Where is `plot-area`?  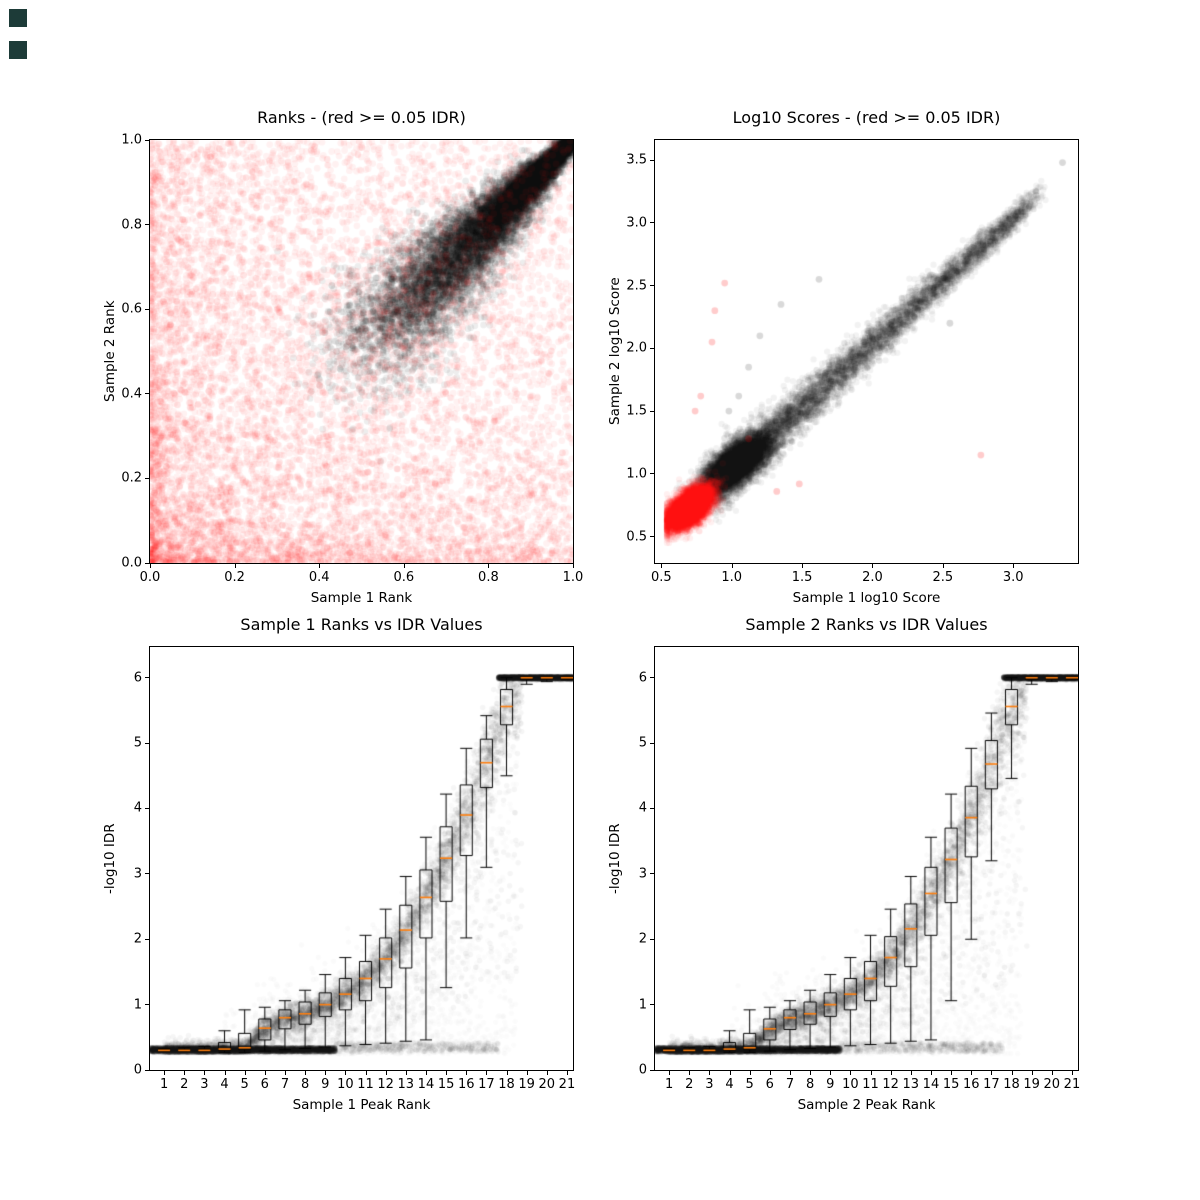
plot-area is located at coordinates (361, 858).